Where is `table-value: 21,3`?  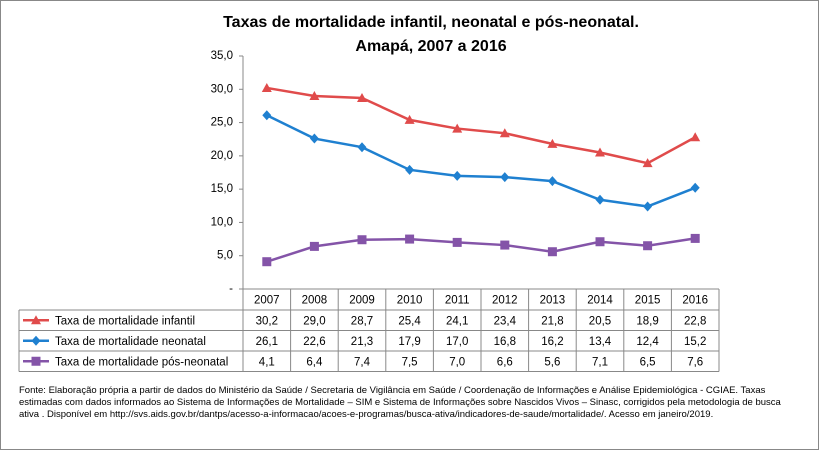 table-value: 21,3 is located at coordinates (362, 342).